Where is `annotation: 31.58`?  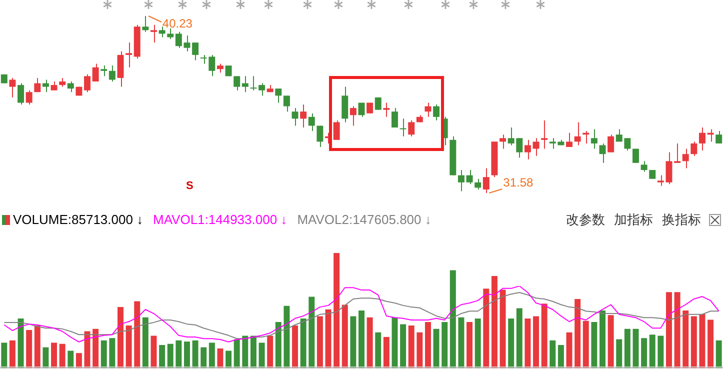
annotation: 31.58 is located at coordinates (518, 182).